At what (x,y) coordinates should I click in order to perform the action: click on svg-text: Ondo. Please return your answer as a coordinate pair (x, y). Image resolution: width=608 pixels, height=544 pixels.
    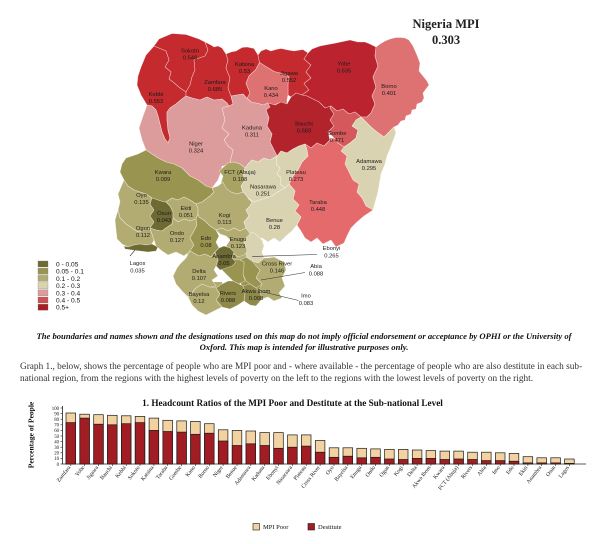
    Looking at the image, I should click on (371, 472).